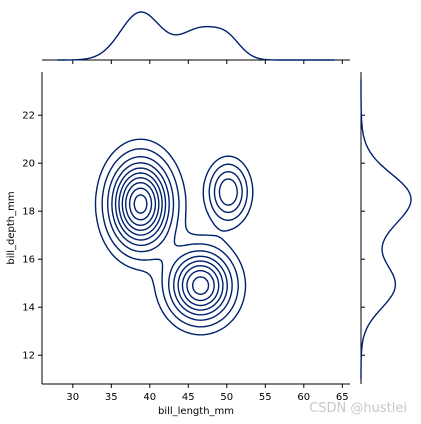 The height and width of the screenshot is (424, 421). What do you see at coordinates (196, 411) in the screenshot?
I see `x-axis-label: bill_length_mm` at bounding box center [196, 411].